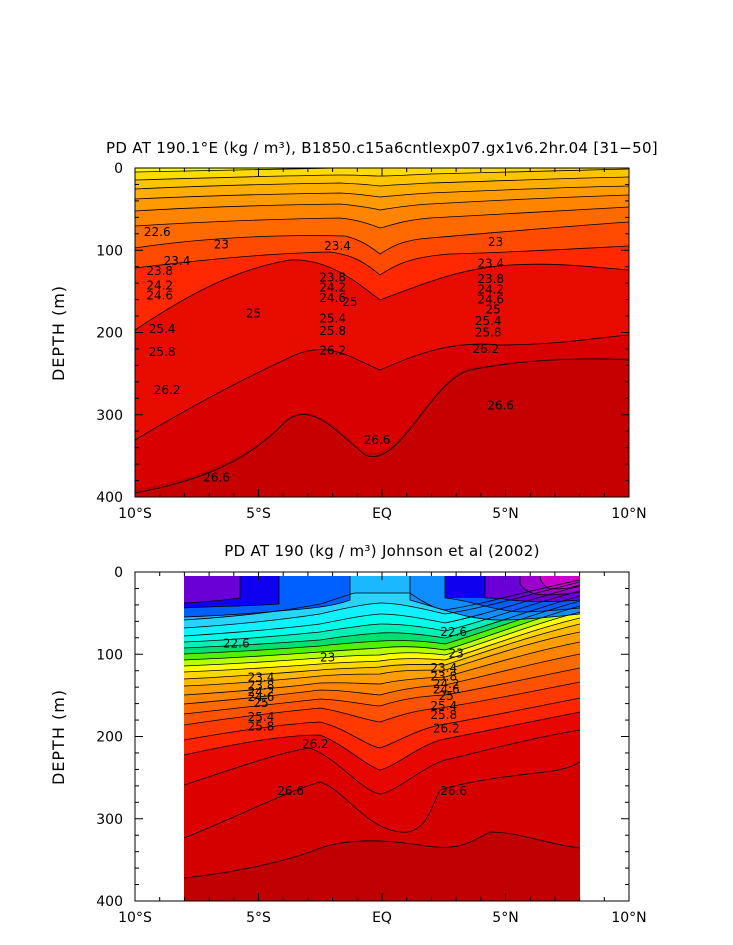  Describe the element at coordinates (109, 820) in the screenshot. I see `panel-bottom-ytick-label: 300` at that location.